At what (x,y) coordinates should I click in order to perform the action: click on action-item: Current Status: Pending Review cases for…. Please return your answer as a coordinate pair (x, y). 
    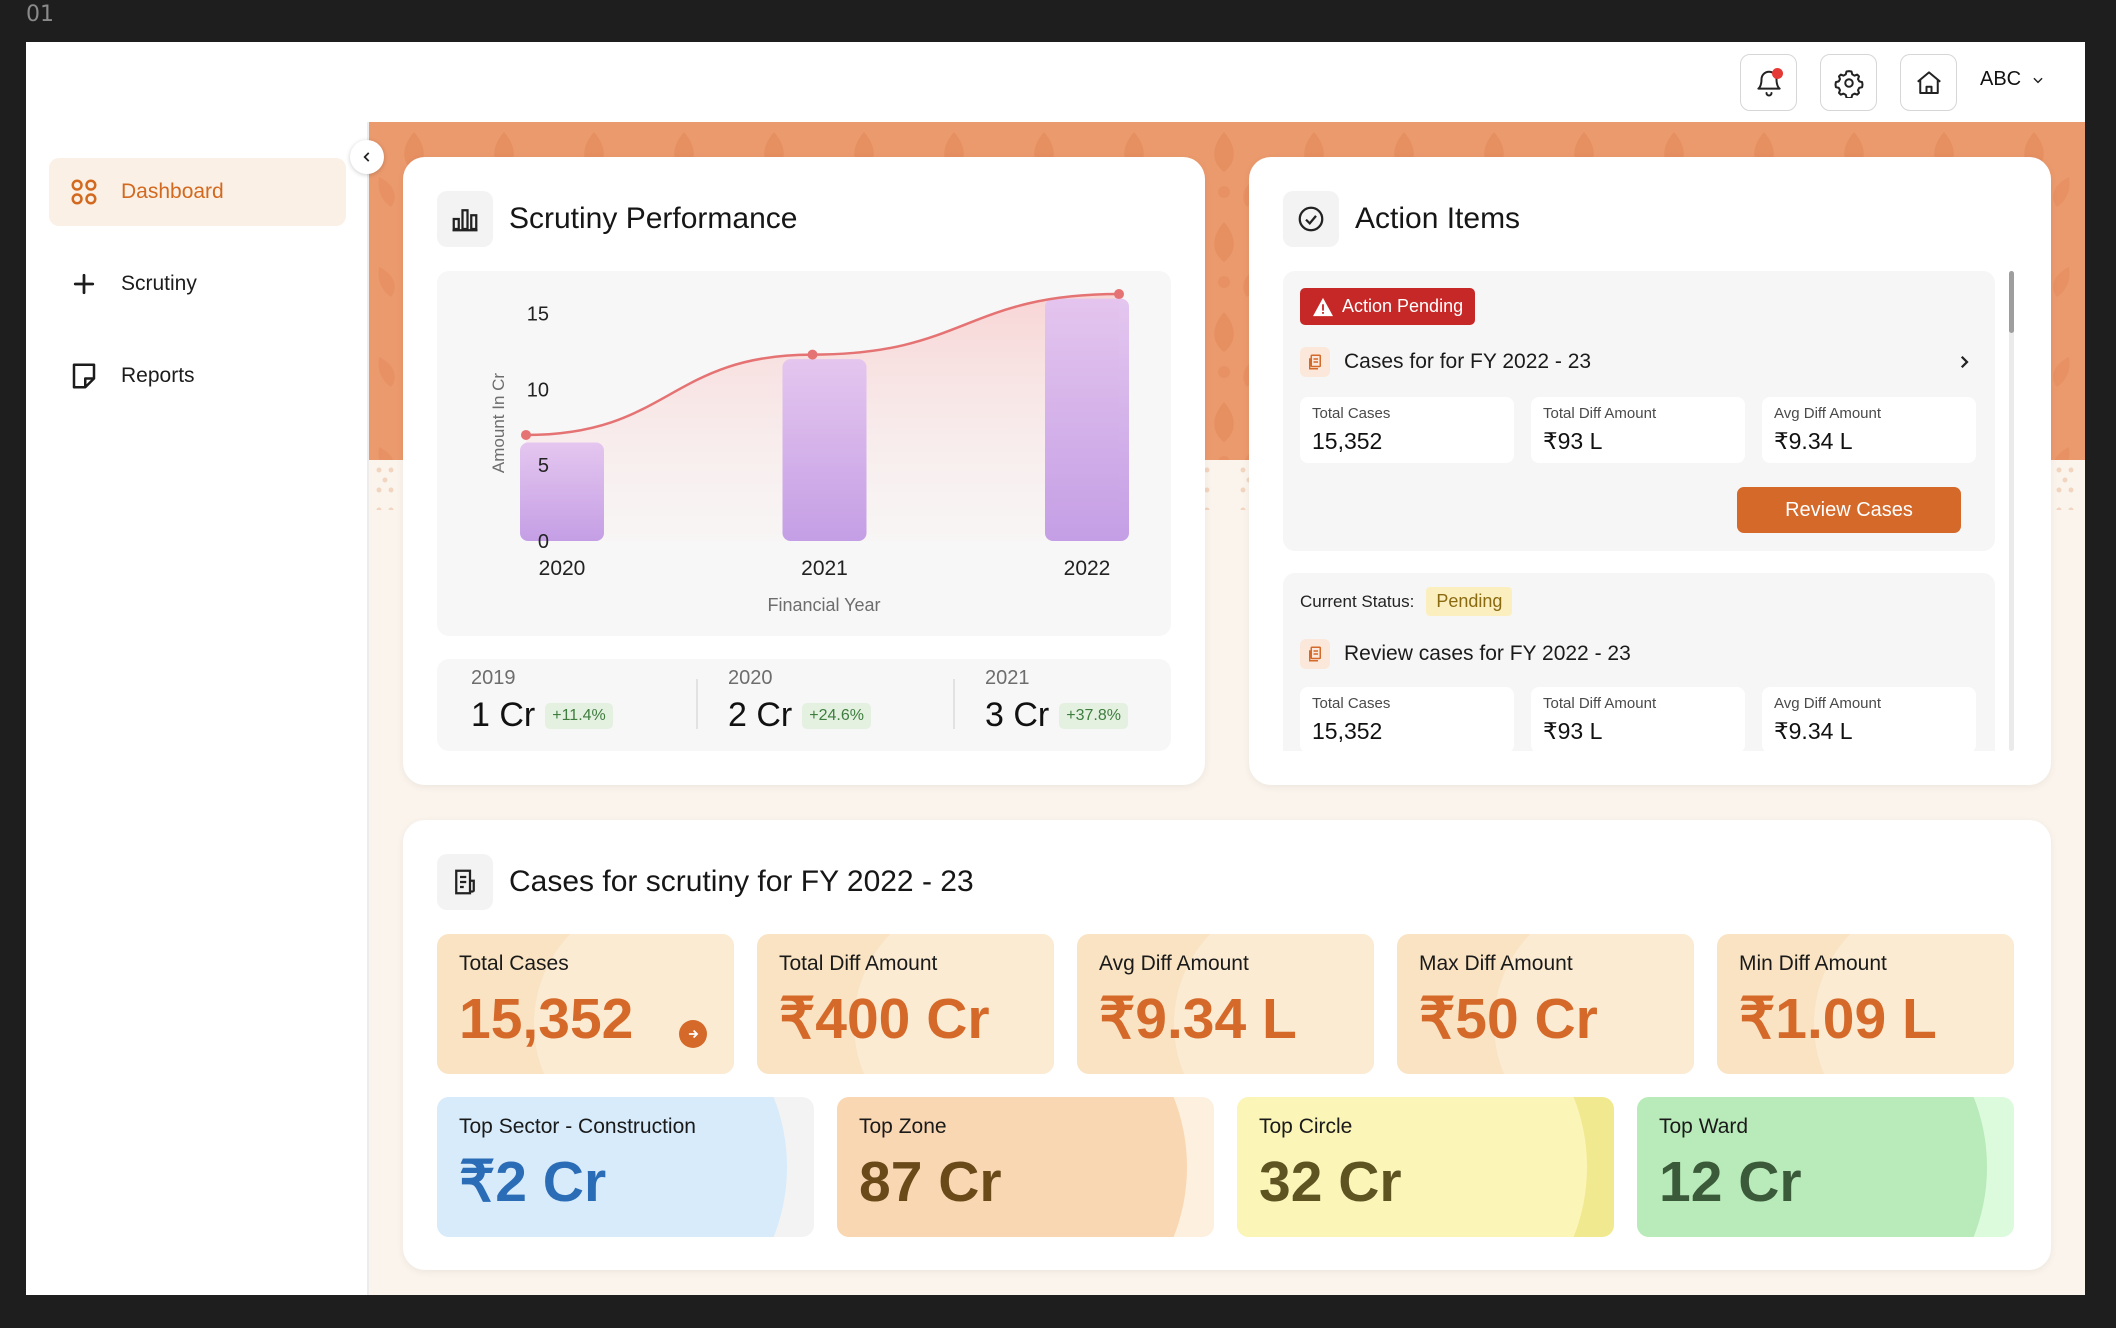
    Looking at the image, I should click on (1639, 662).